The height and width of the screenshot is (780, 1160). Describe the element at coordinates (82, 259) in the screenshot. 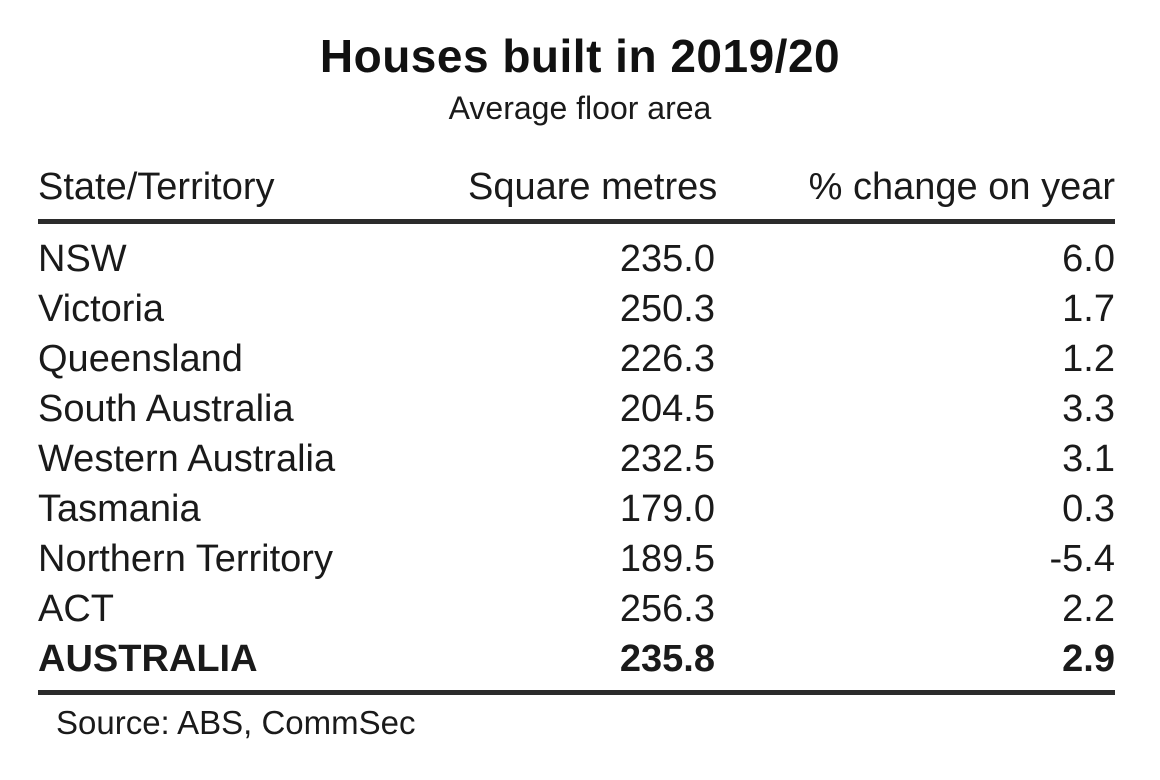

I see `cell-state: NSW` at that location.